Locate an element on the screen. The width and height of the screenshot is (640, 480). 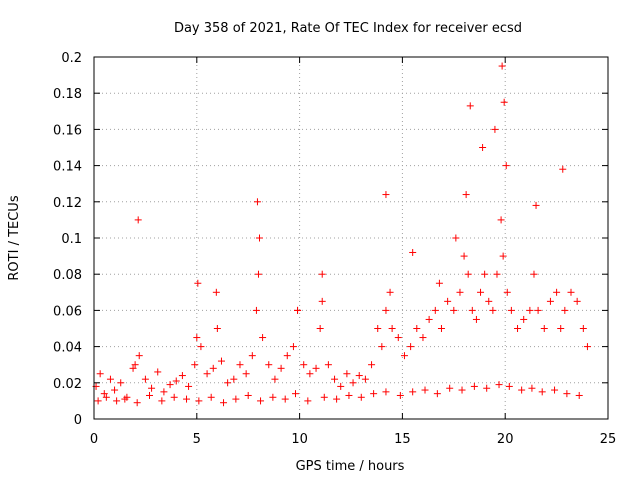
x-tick-label: 15 is located at coordinates (402, 439).